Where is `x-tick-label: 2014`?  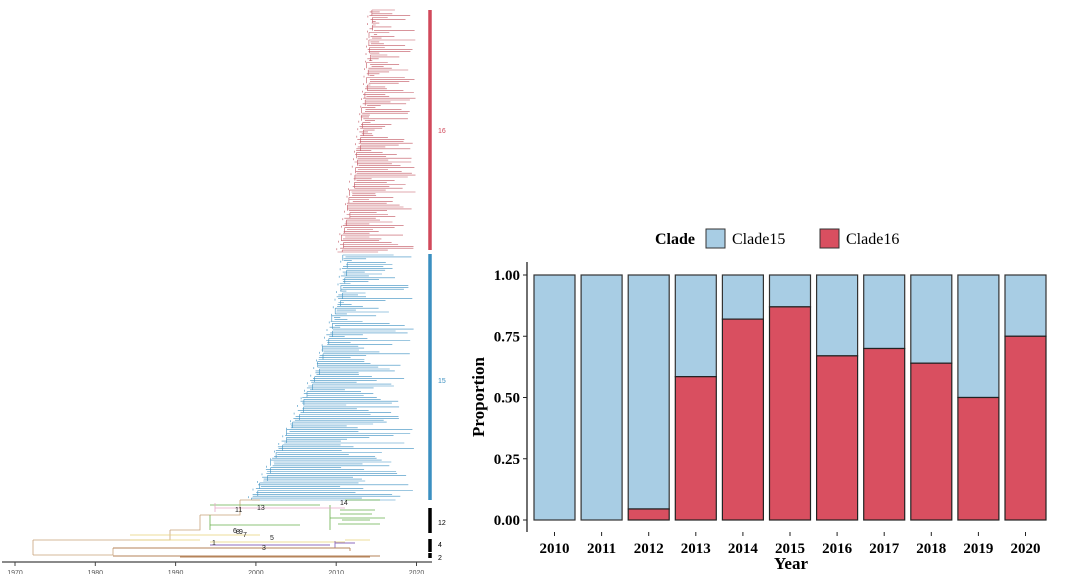
x-tick-label: 2014 is located at coordinates (743, 549).